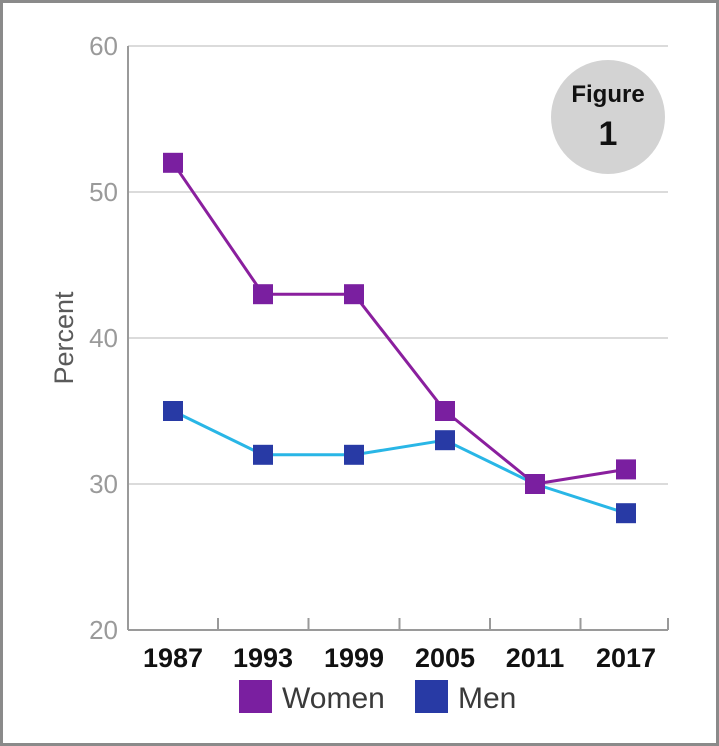  I want to click on data-point-men-1999, so click(354, 454).